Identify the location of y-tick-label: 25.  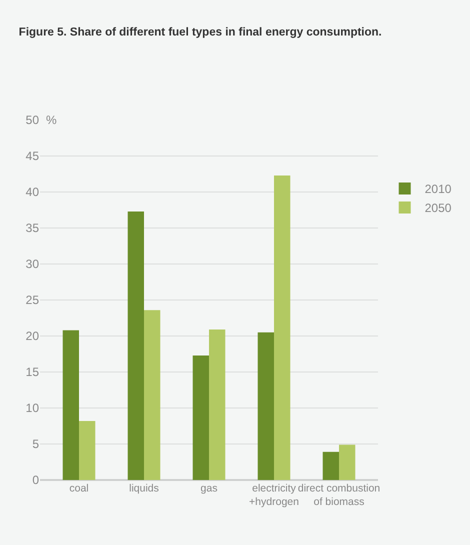
(33, 300).